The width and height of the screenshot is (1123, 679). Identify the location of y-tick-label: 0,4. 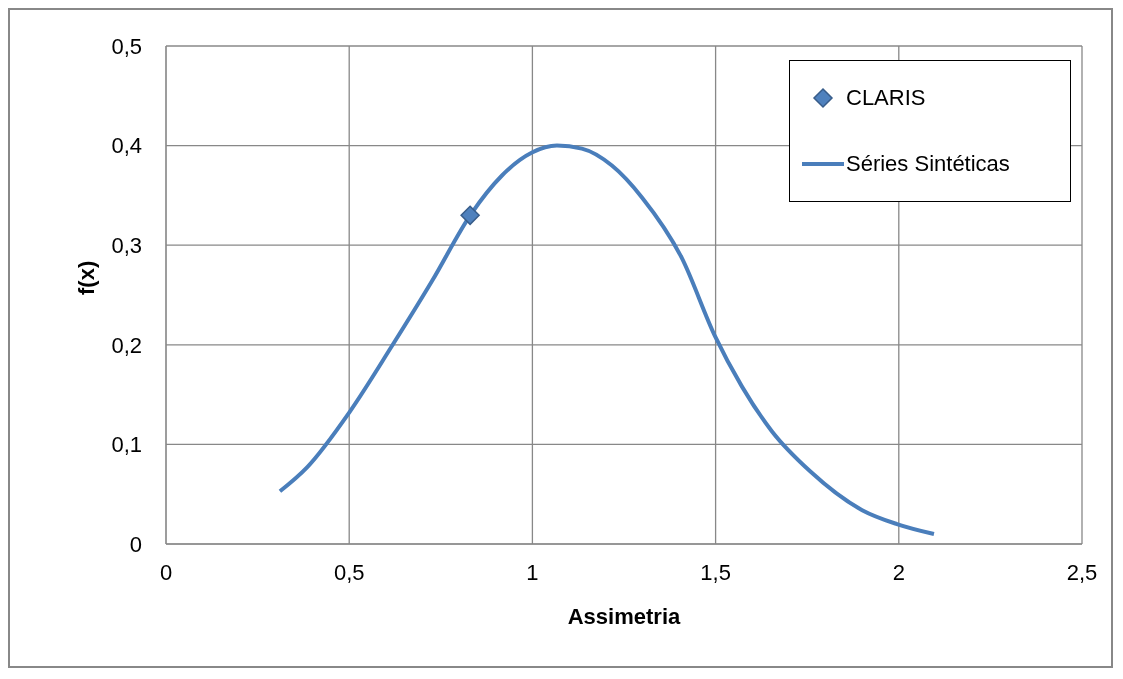
(126, 146).